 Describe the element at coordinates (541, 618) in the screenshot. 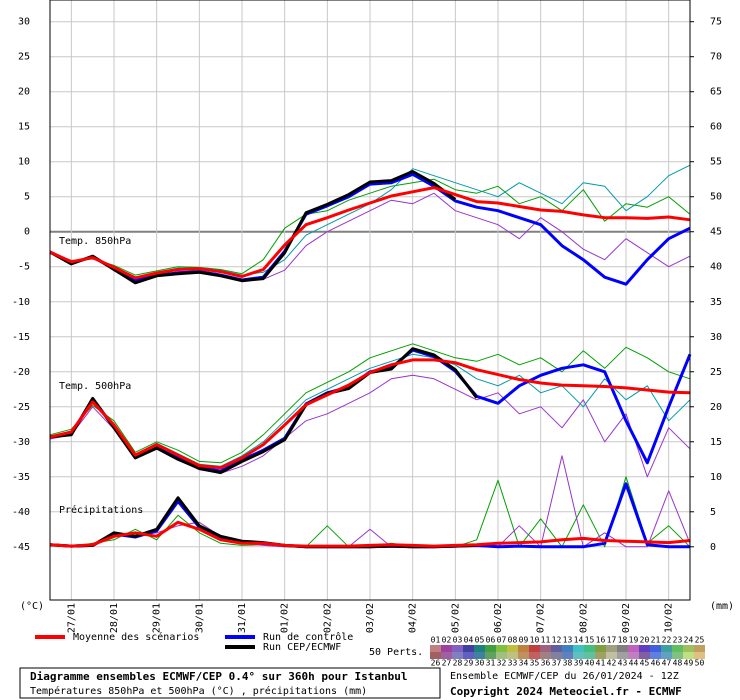

I see `x-tick-label: 07/02` at that location.